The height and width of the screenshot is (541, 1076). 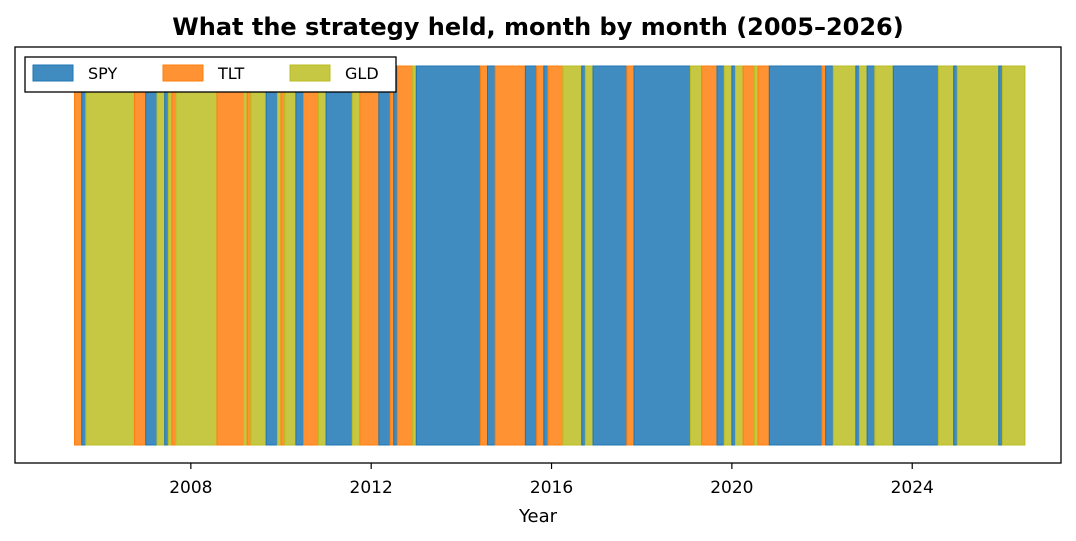 I want to click on x-axis-ticks: 2008 2012 2016 2020 2024, so click(x=551, y=480).